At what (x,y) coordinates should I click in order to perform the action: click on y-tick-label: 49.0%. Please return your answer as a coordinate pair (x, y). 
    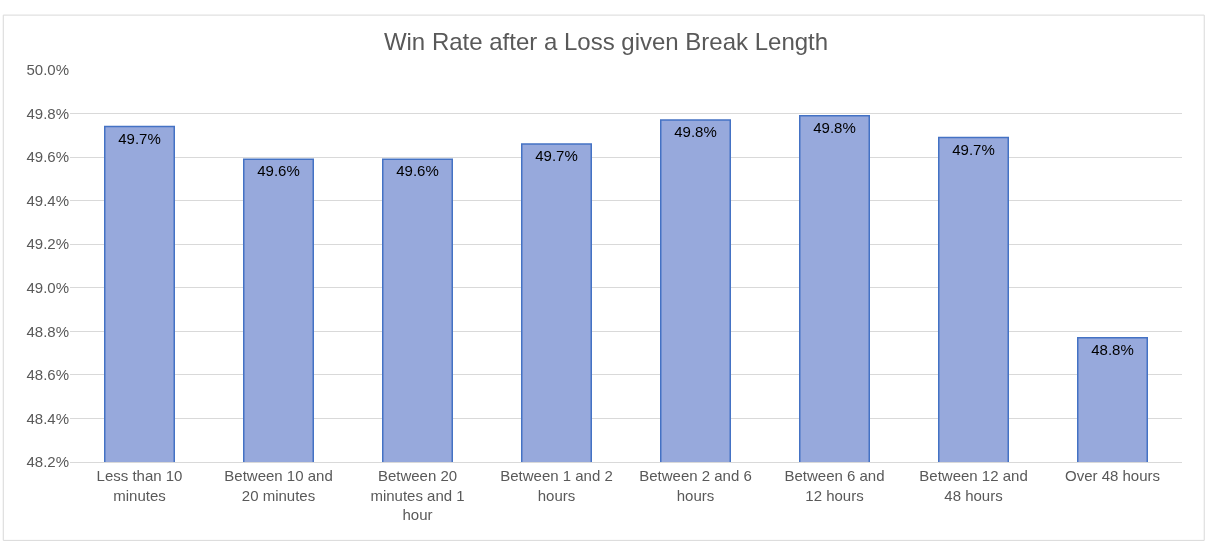
    Looking at the image, I should click on (47, 288).